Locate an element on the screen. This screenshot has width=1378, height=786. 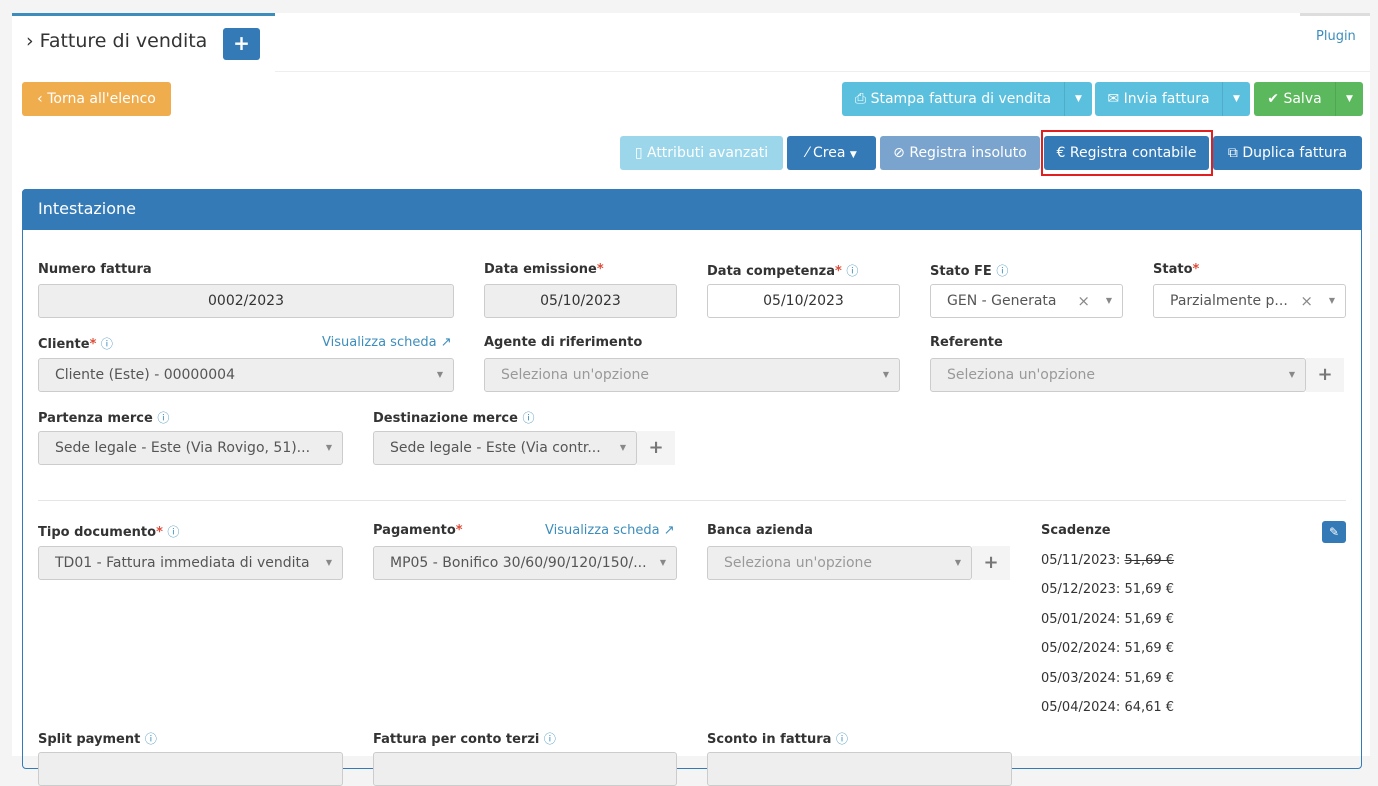
unpaid-label: Registra insoluto is located at coordinates (968, 153).